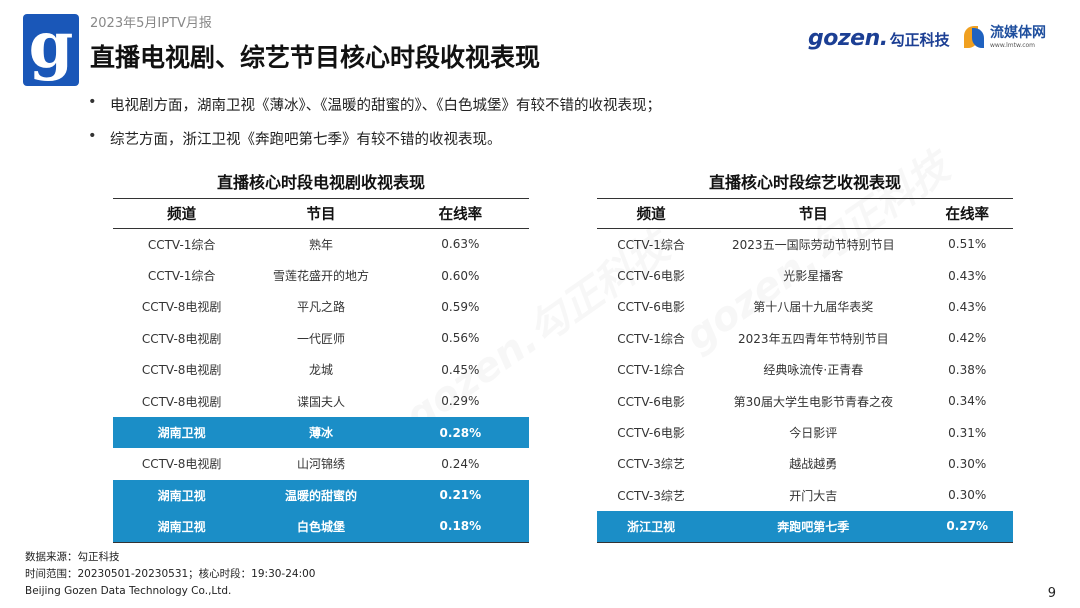  Describe the element at coordinates (460, 432) in the screenshot. I see `cell-rate: 0.28%` at that location.